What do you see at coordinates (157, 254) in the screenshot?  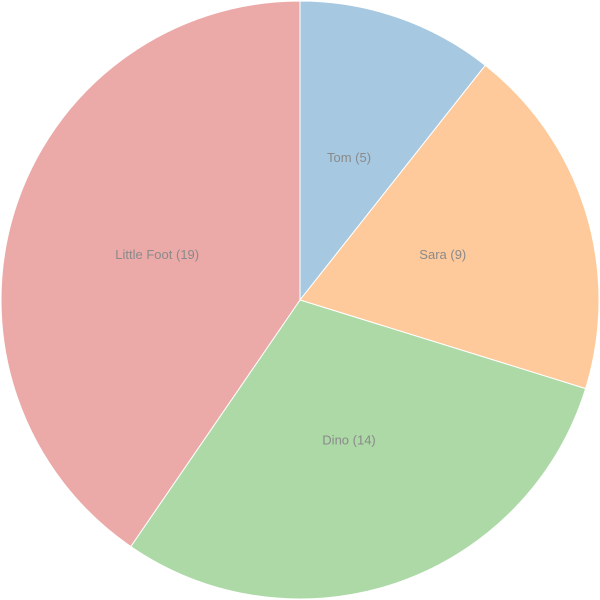 I see `slice-label-little-foot: Little Foot (19)` at bounding box center [157, 254].